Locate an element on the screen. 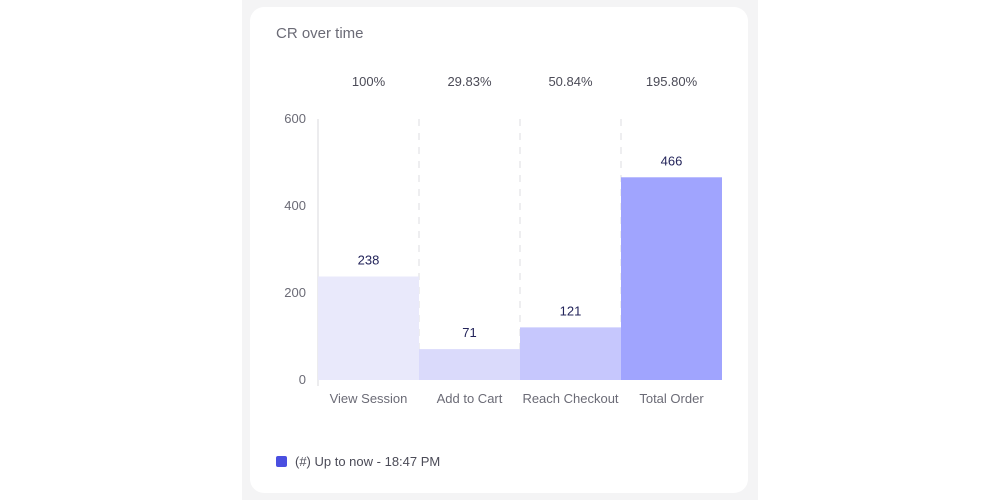  legend-swatch is located at coordinates (281, 461).